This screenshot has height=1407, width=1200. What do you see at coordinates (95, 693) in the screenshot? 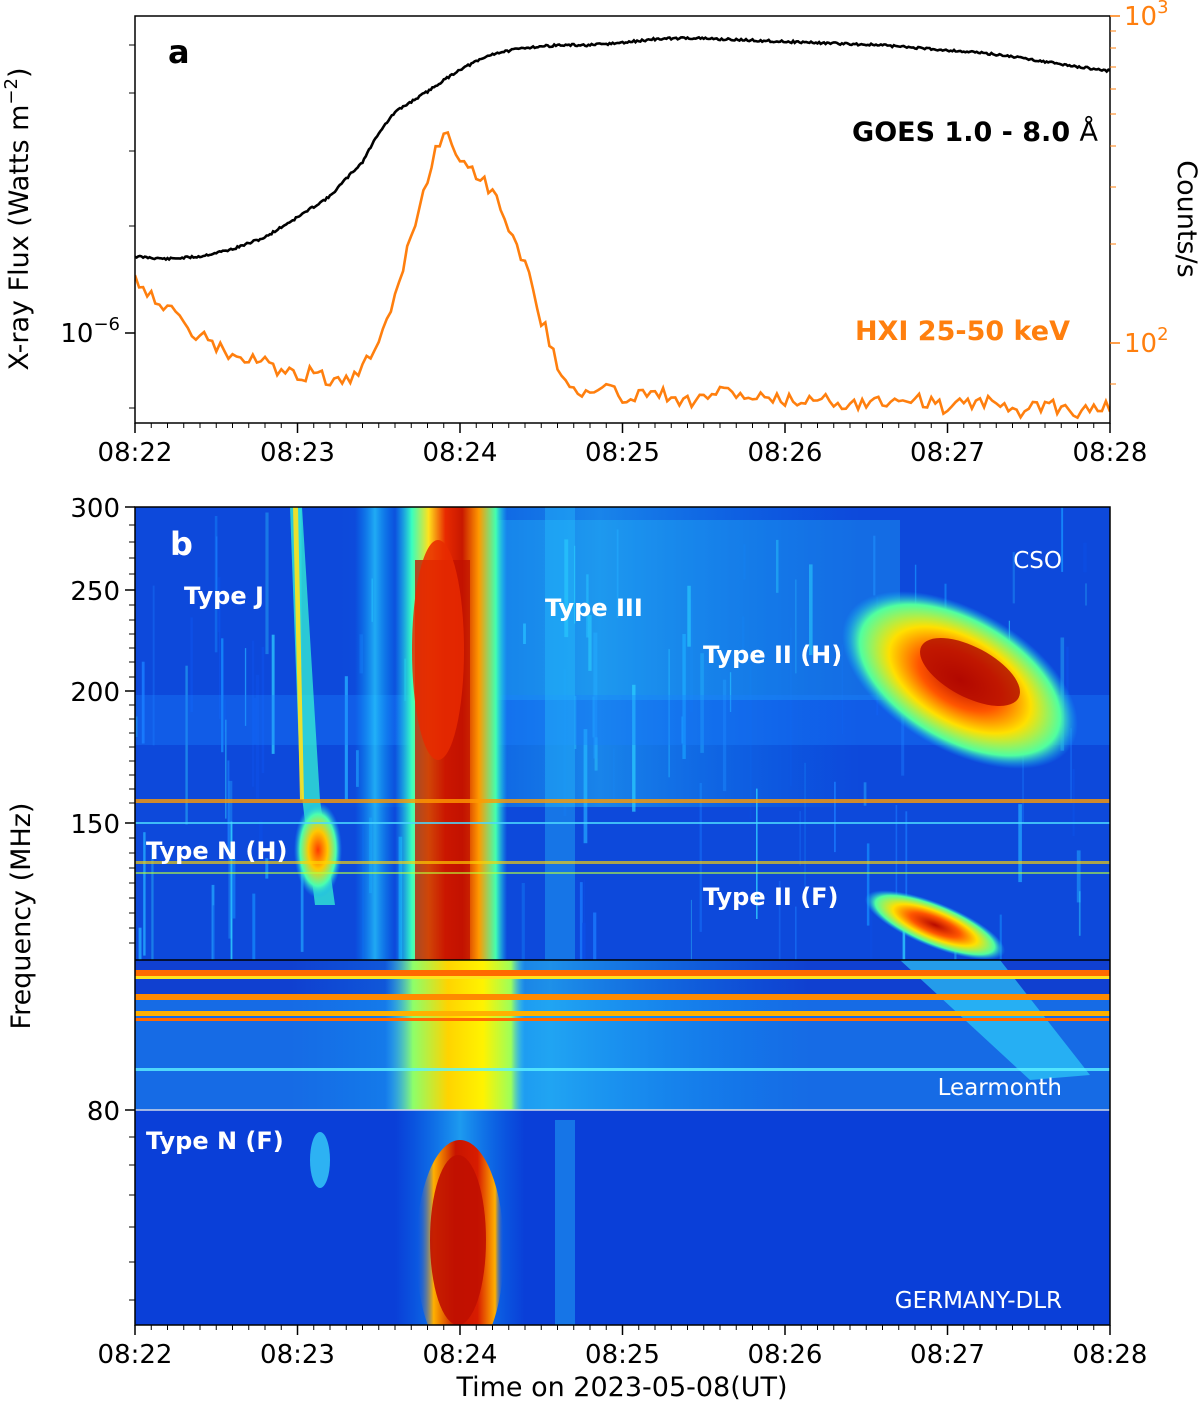
I see `freq-tick-200: 200` at bounding box center [95, 693].